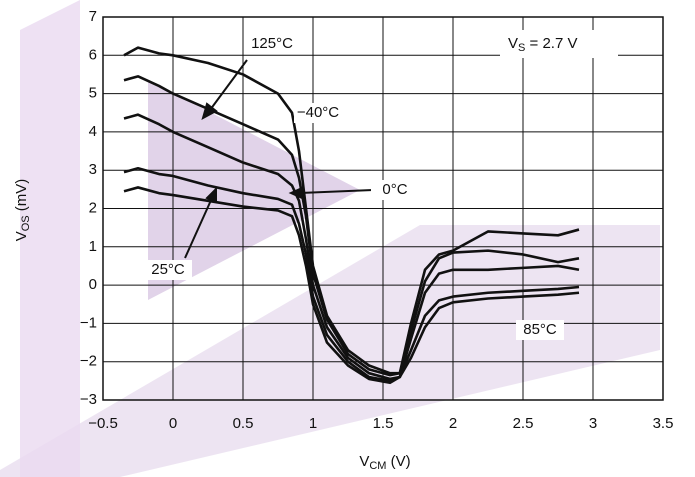 This screenshot has width=695, height=477. I want to click on x-tick-label: 2.5, so click(523, 423).